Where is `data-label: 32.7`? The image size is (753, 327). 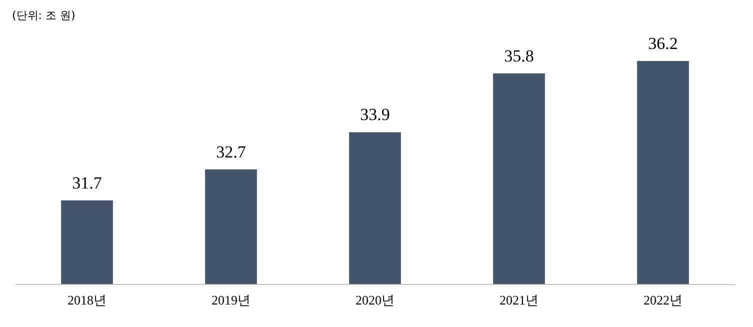 data-label: 32.7 is located at coordinates (231, 152).